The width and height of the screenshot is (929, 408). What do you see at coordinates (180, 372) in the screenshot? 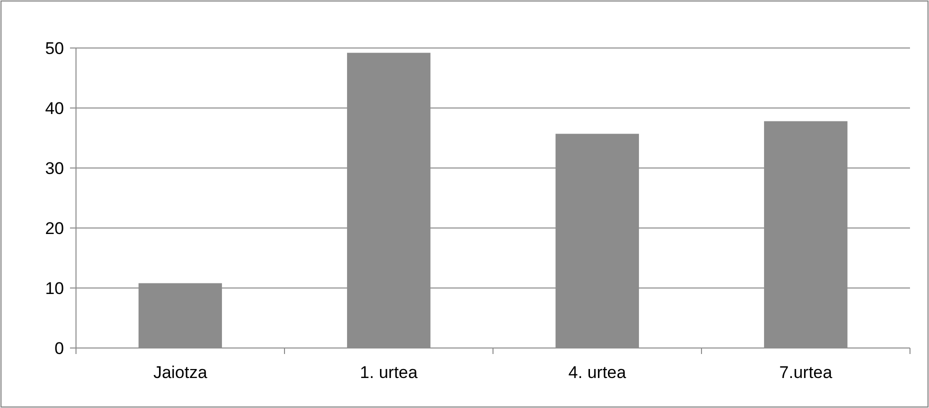
I see `x-tick-label: Jaiotza` at bounding box center [180, 372].